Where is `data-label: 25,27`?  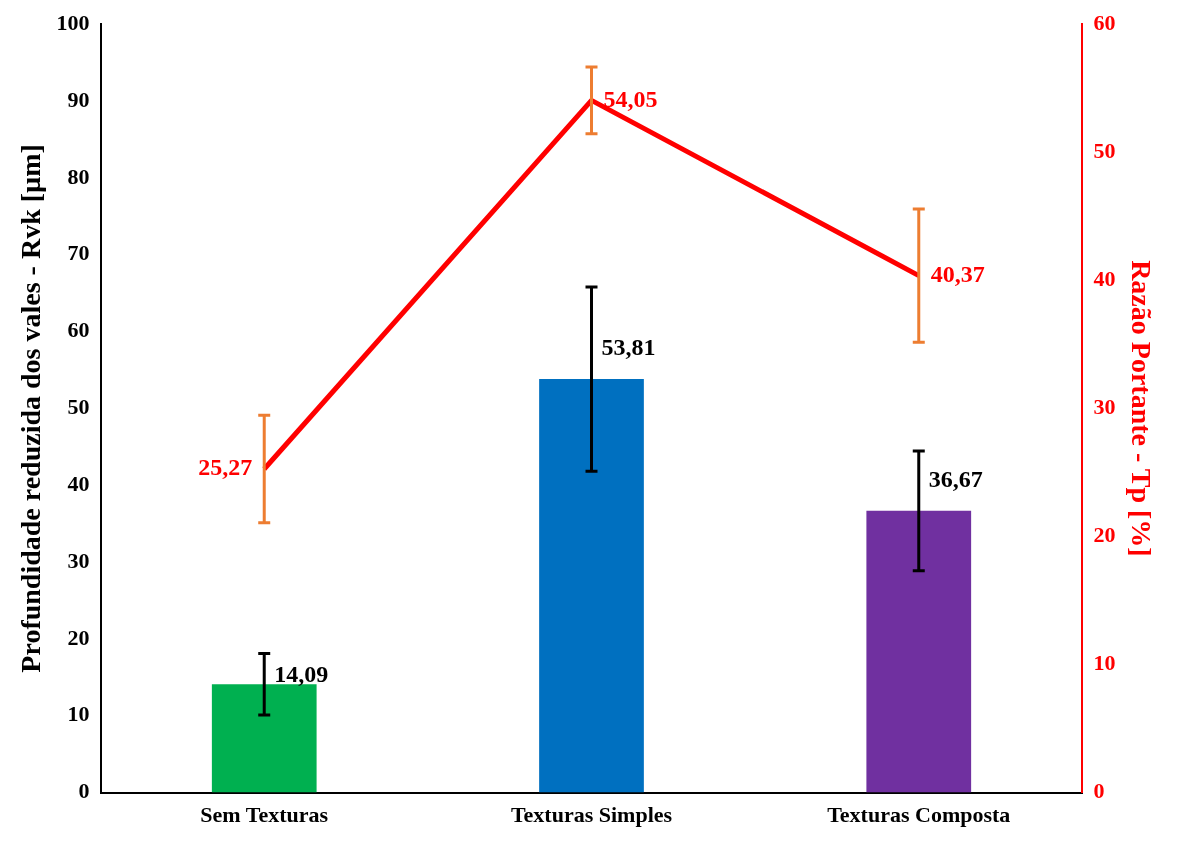
data-label: 25,27 is located at coordinates (225, 467).